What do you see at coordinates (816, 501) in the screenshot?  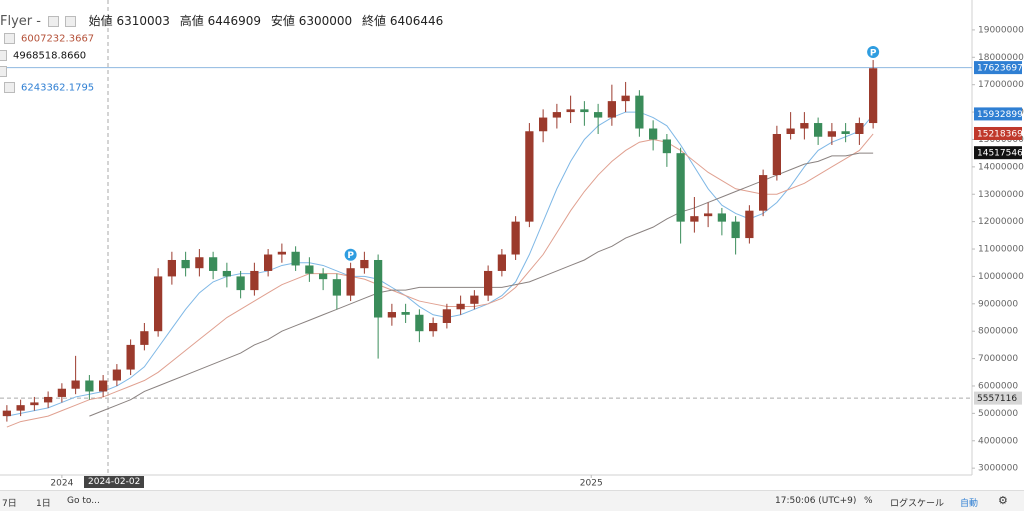 I see `clock: 17:50:06 (UTC+9)` at bounding box center [816, 501].